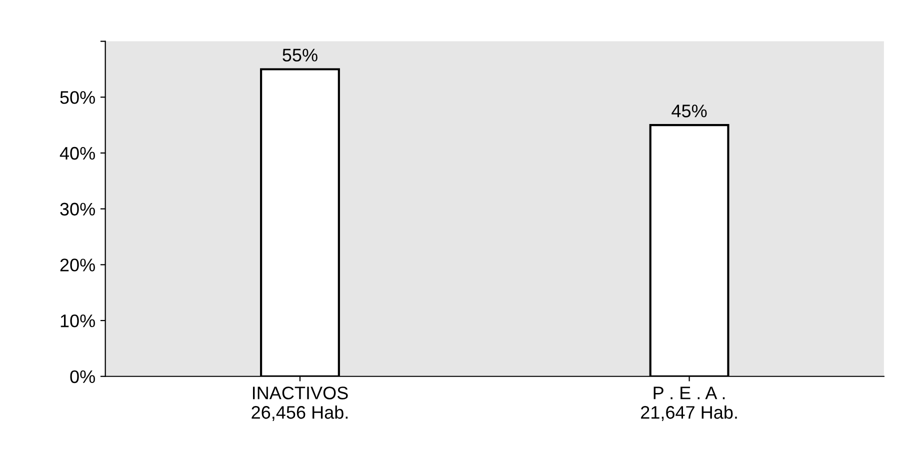 Image resolution: width=916 pixels, height=459 pixels. I want to click on data-label: 55%, so click(300, 55).